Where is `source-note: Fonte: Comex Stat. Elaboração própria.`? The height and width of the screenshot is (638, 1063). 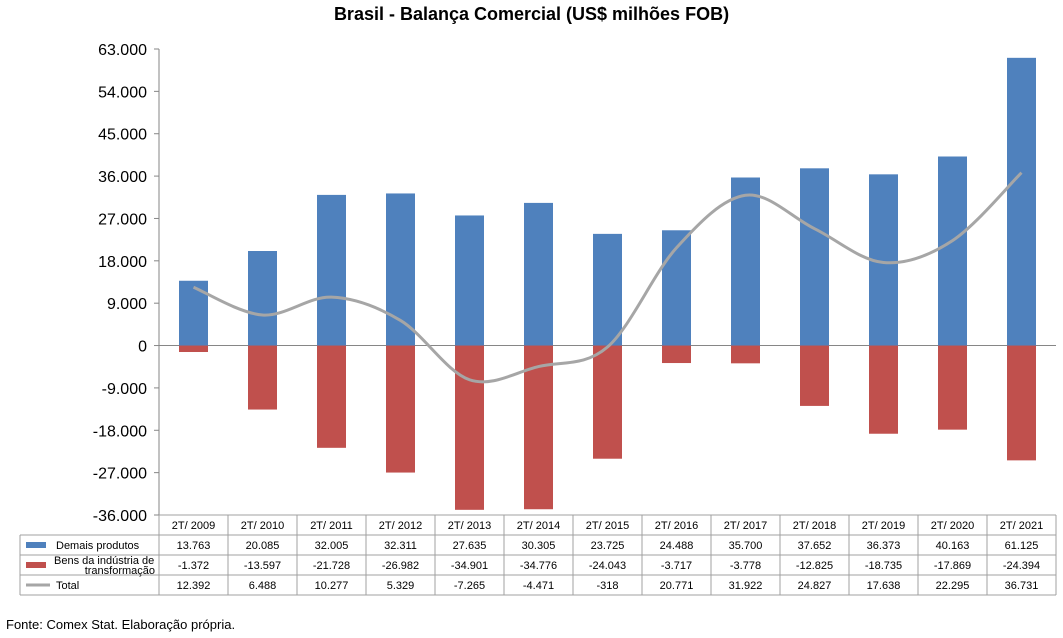
source-note: Fonte: Comex Stat. Elaboração própria. is located at coordinates (121, 624).